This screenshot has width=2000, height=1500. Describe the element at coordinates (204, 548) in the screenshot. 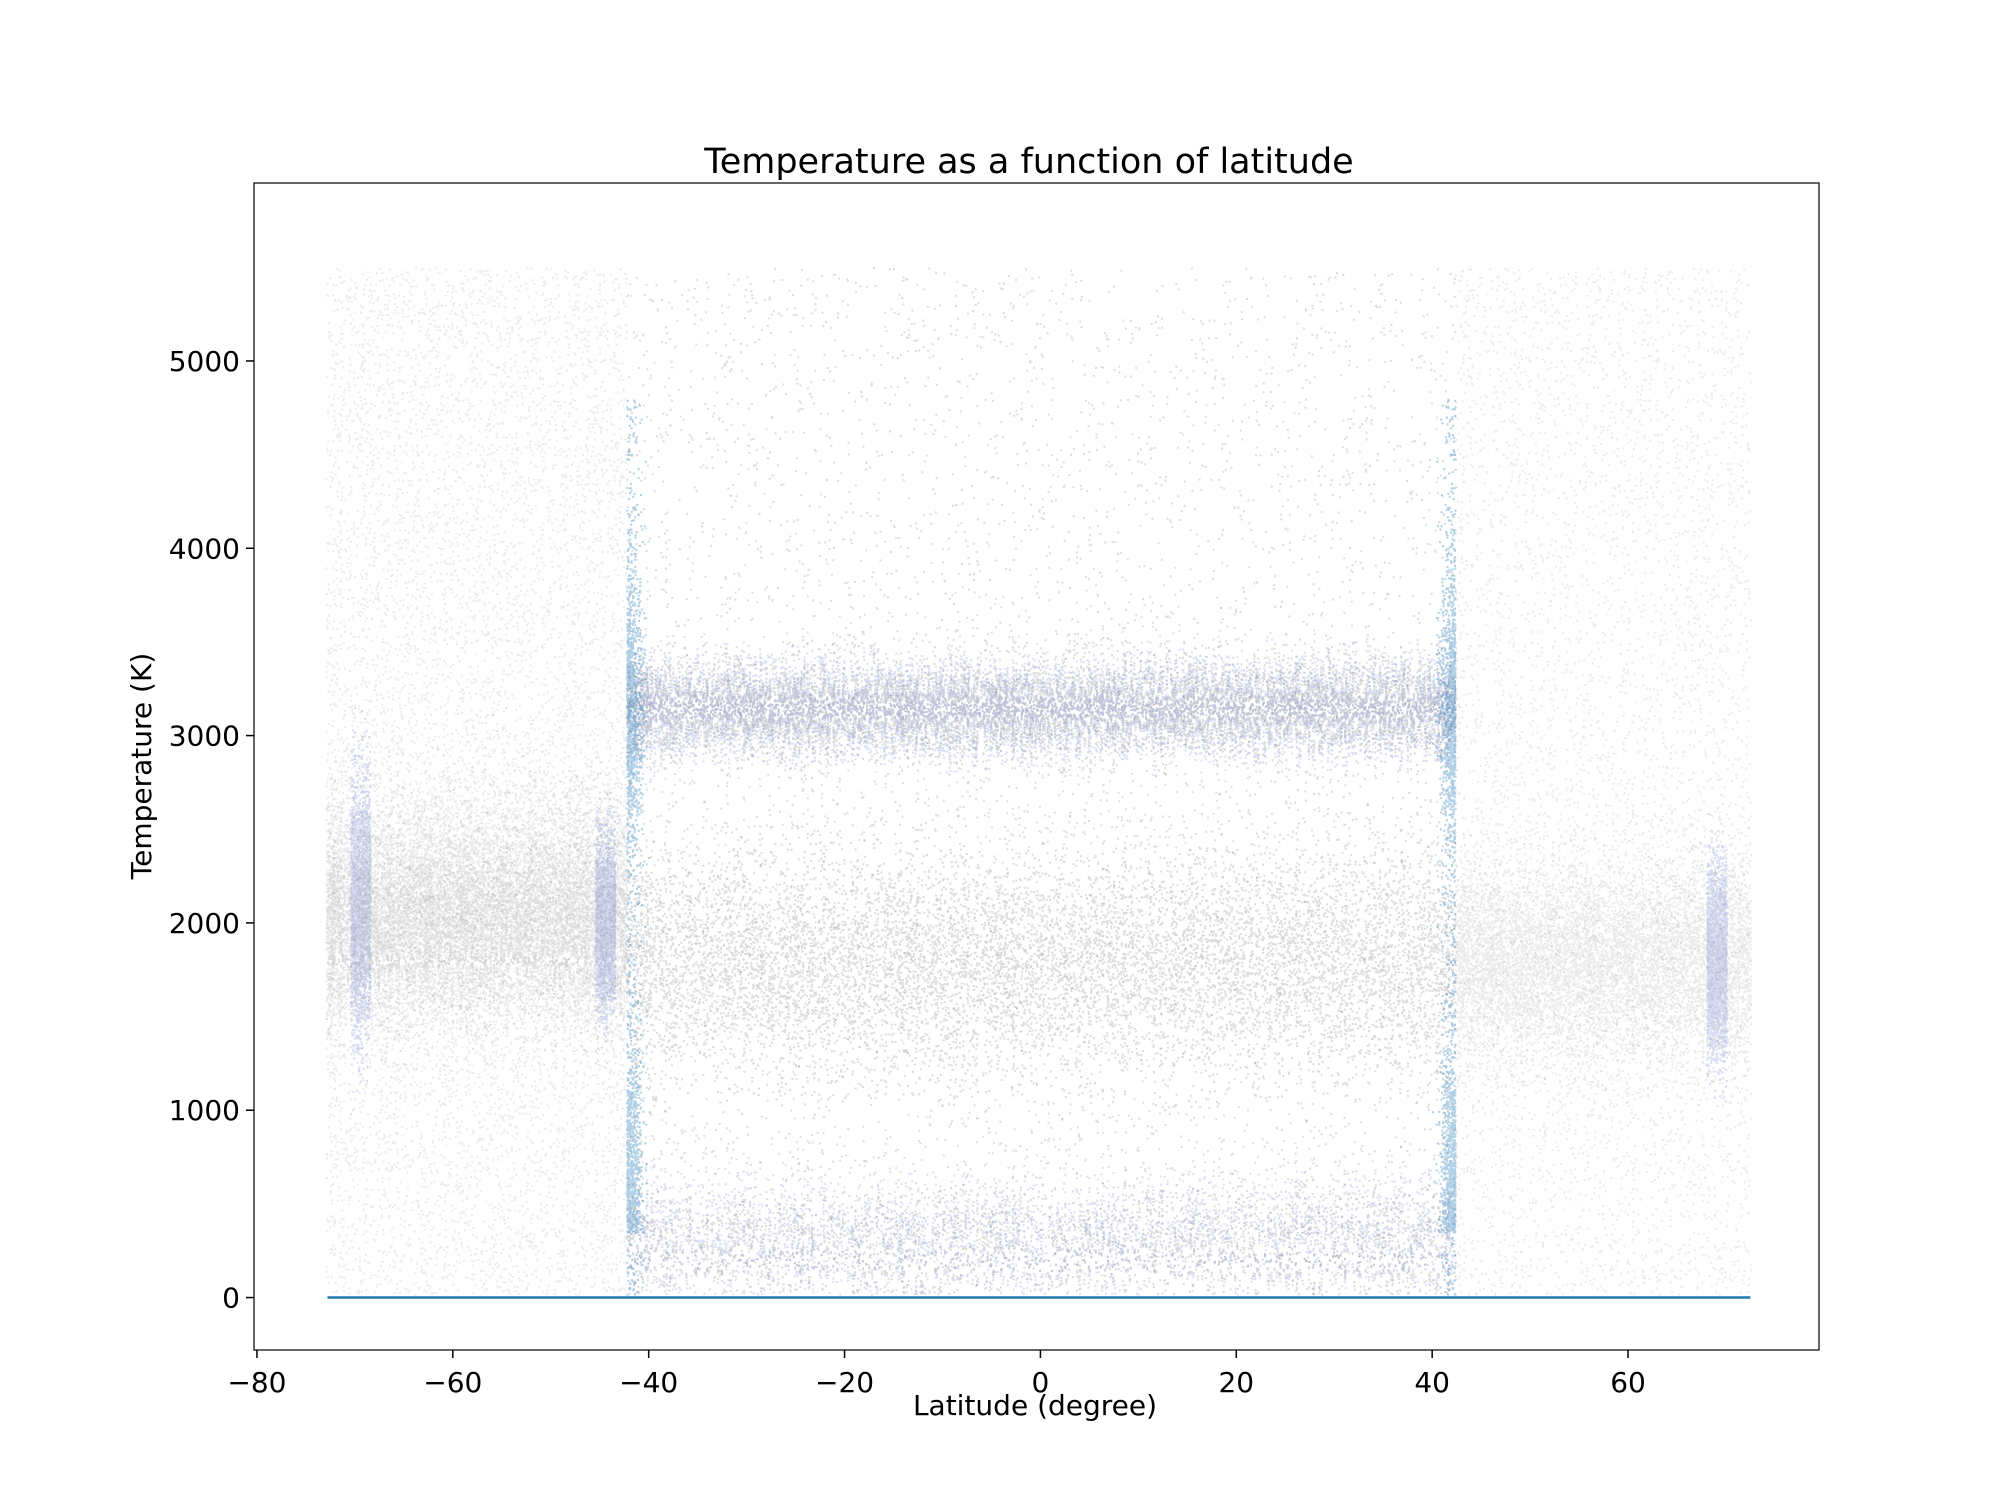

I see `y-tick-label: 4000` at that location.